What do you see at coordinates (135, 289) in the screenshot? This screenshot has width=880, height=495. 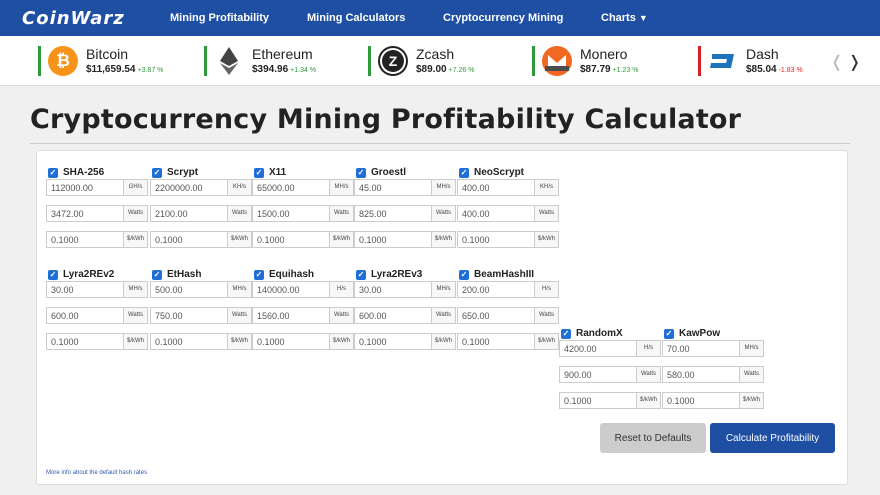 I see `field-unit: MH/s` at bounding box center [135, 289].